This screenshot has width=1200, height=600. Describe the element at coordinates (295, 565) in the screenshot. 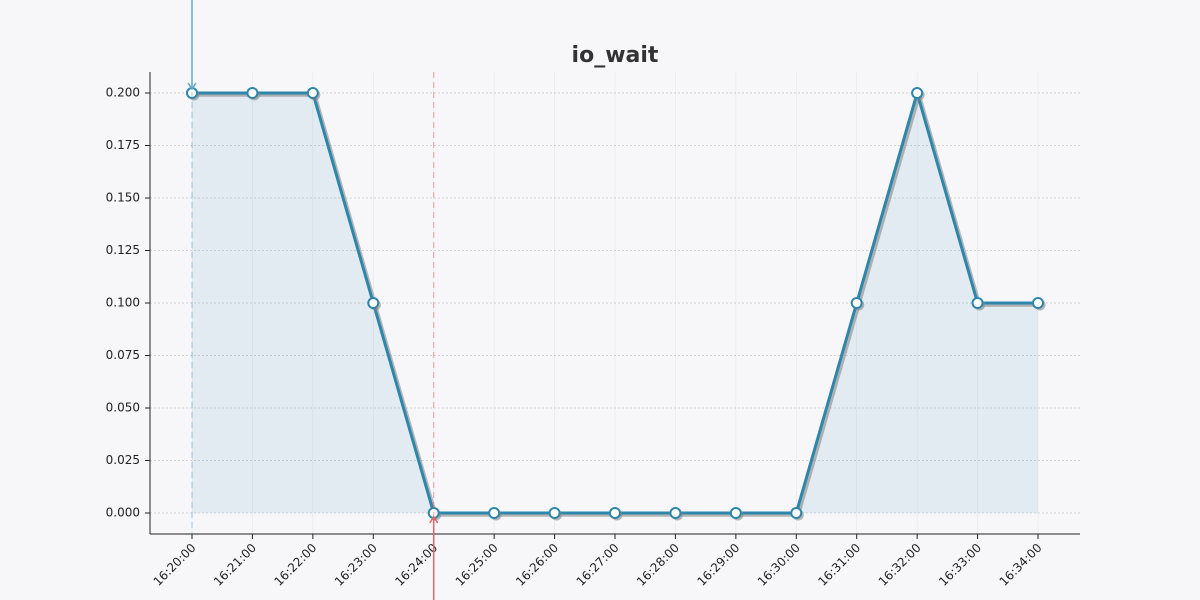

I see `x-tick-label: 16:22:00` at that location.